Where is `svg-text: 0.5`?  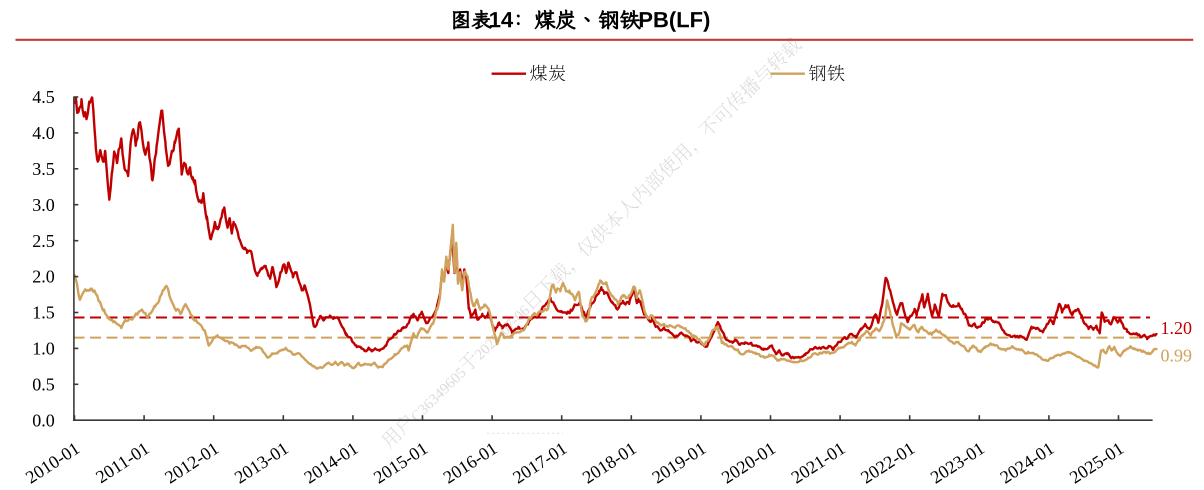
svg-text: 0.5 is located at coordinates (43, 384).